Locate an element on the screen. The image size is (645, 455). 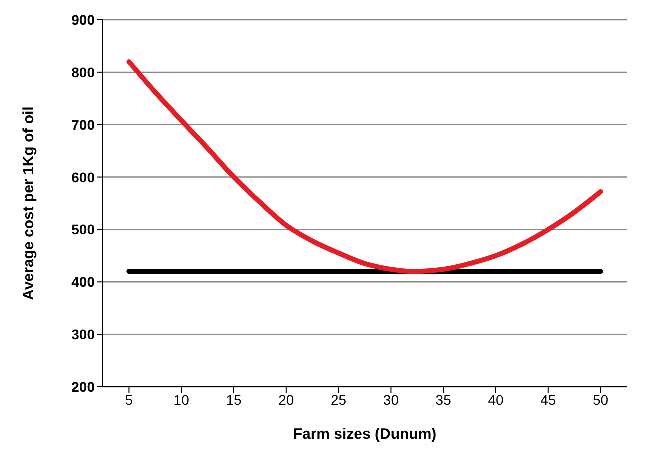
x-tick-label: 40 is located at coordinates (496, 400).